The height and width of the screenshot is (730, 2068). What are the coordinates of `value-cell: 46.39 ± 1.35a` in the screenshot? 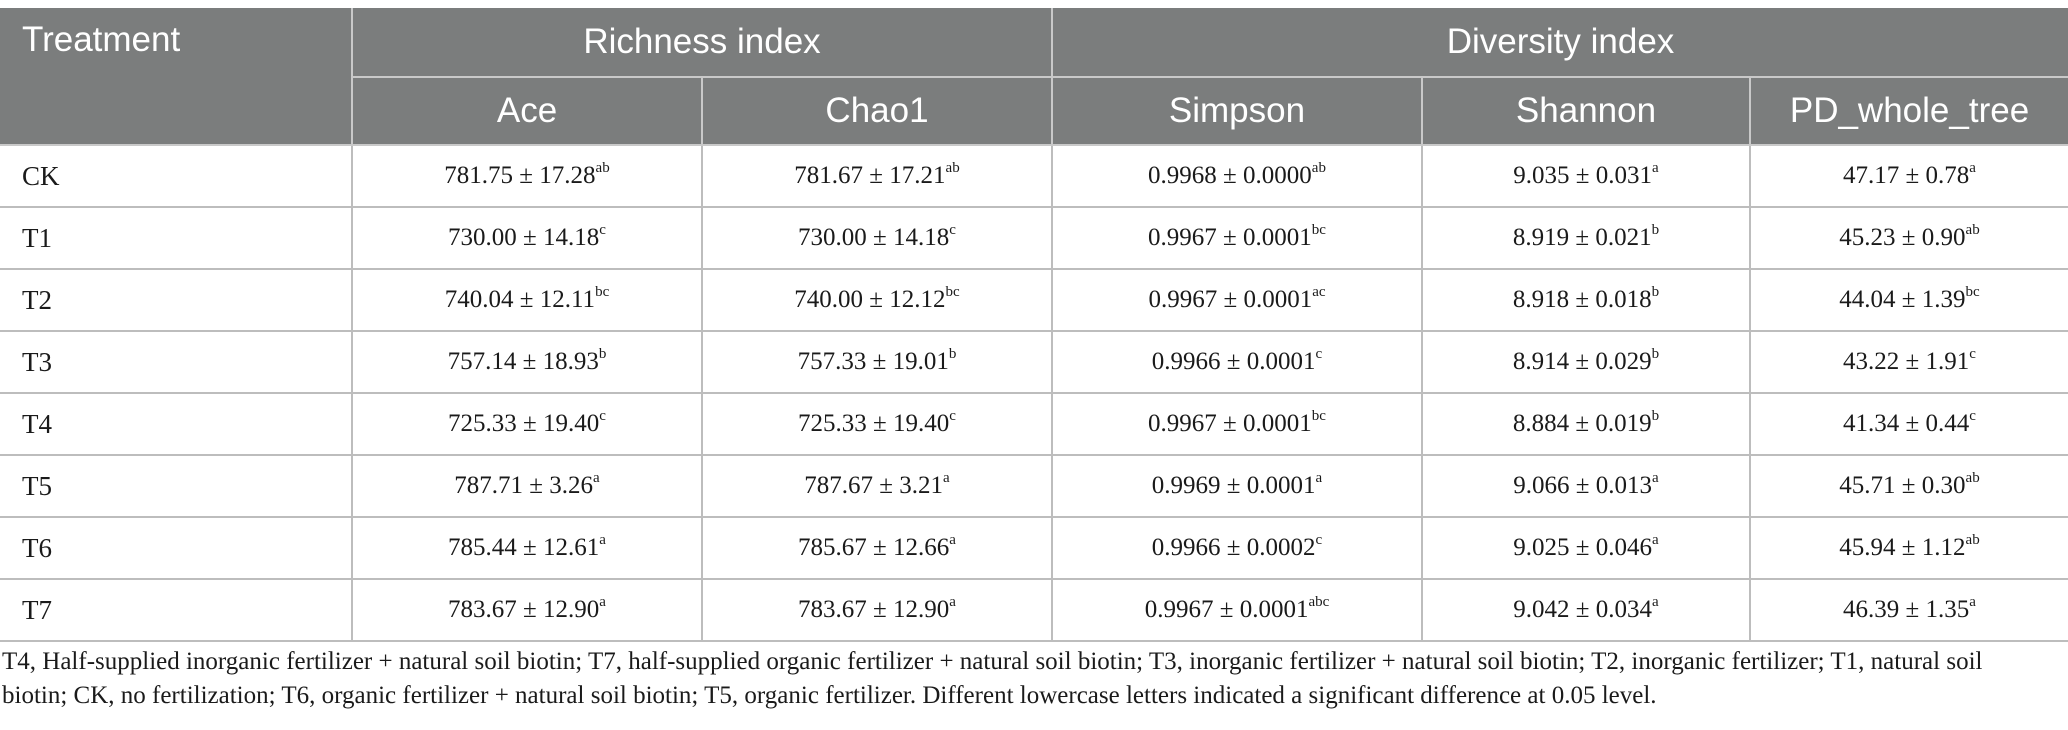 It's located at (1908, 610).